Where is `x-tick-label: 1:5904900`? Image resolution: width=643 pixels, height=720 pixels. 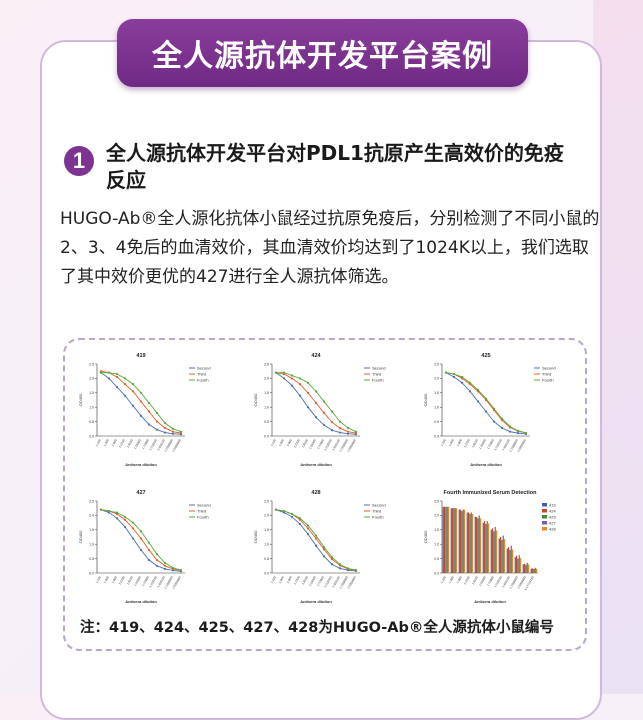
x-tick-label: 1:5904900 is located at coordinates (521, 582).